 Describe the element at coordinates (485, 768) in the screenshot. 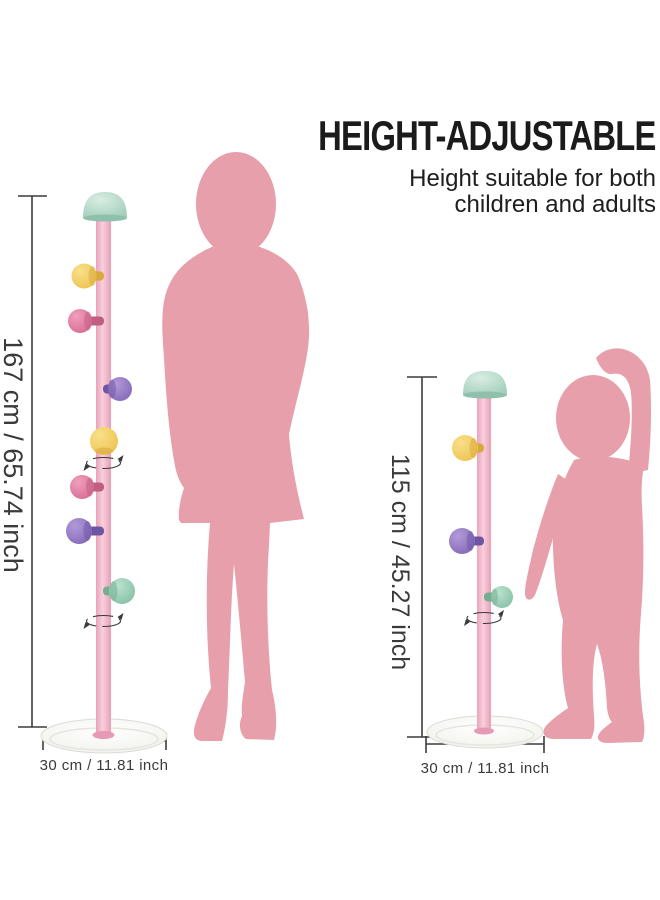

I see `child-base-width-label: 30 cm / 11.81 inch` at that location.